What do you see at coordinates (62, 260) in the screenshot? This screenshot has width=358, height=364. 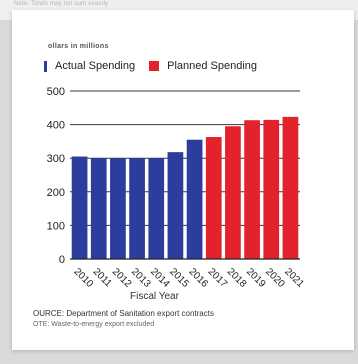 I see `y-tick-label: 0` at bounding box center [62, 260].